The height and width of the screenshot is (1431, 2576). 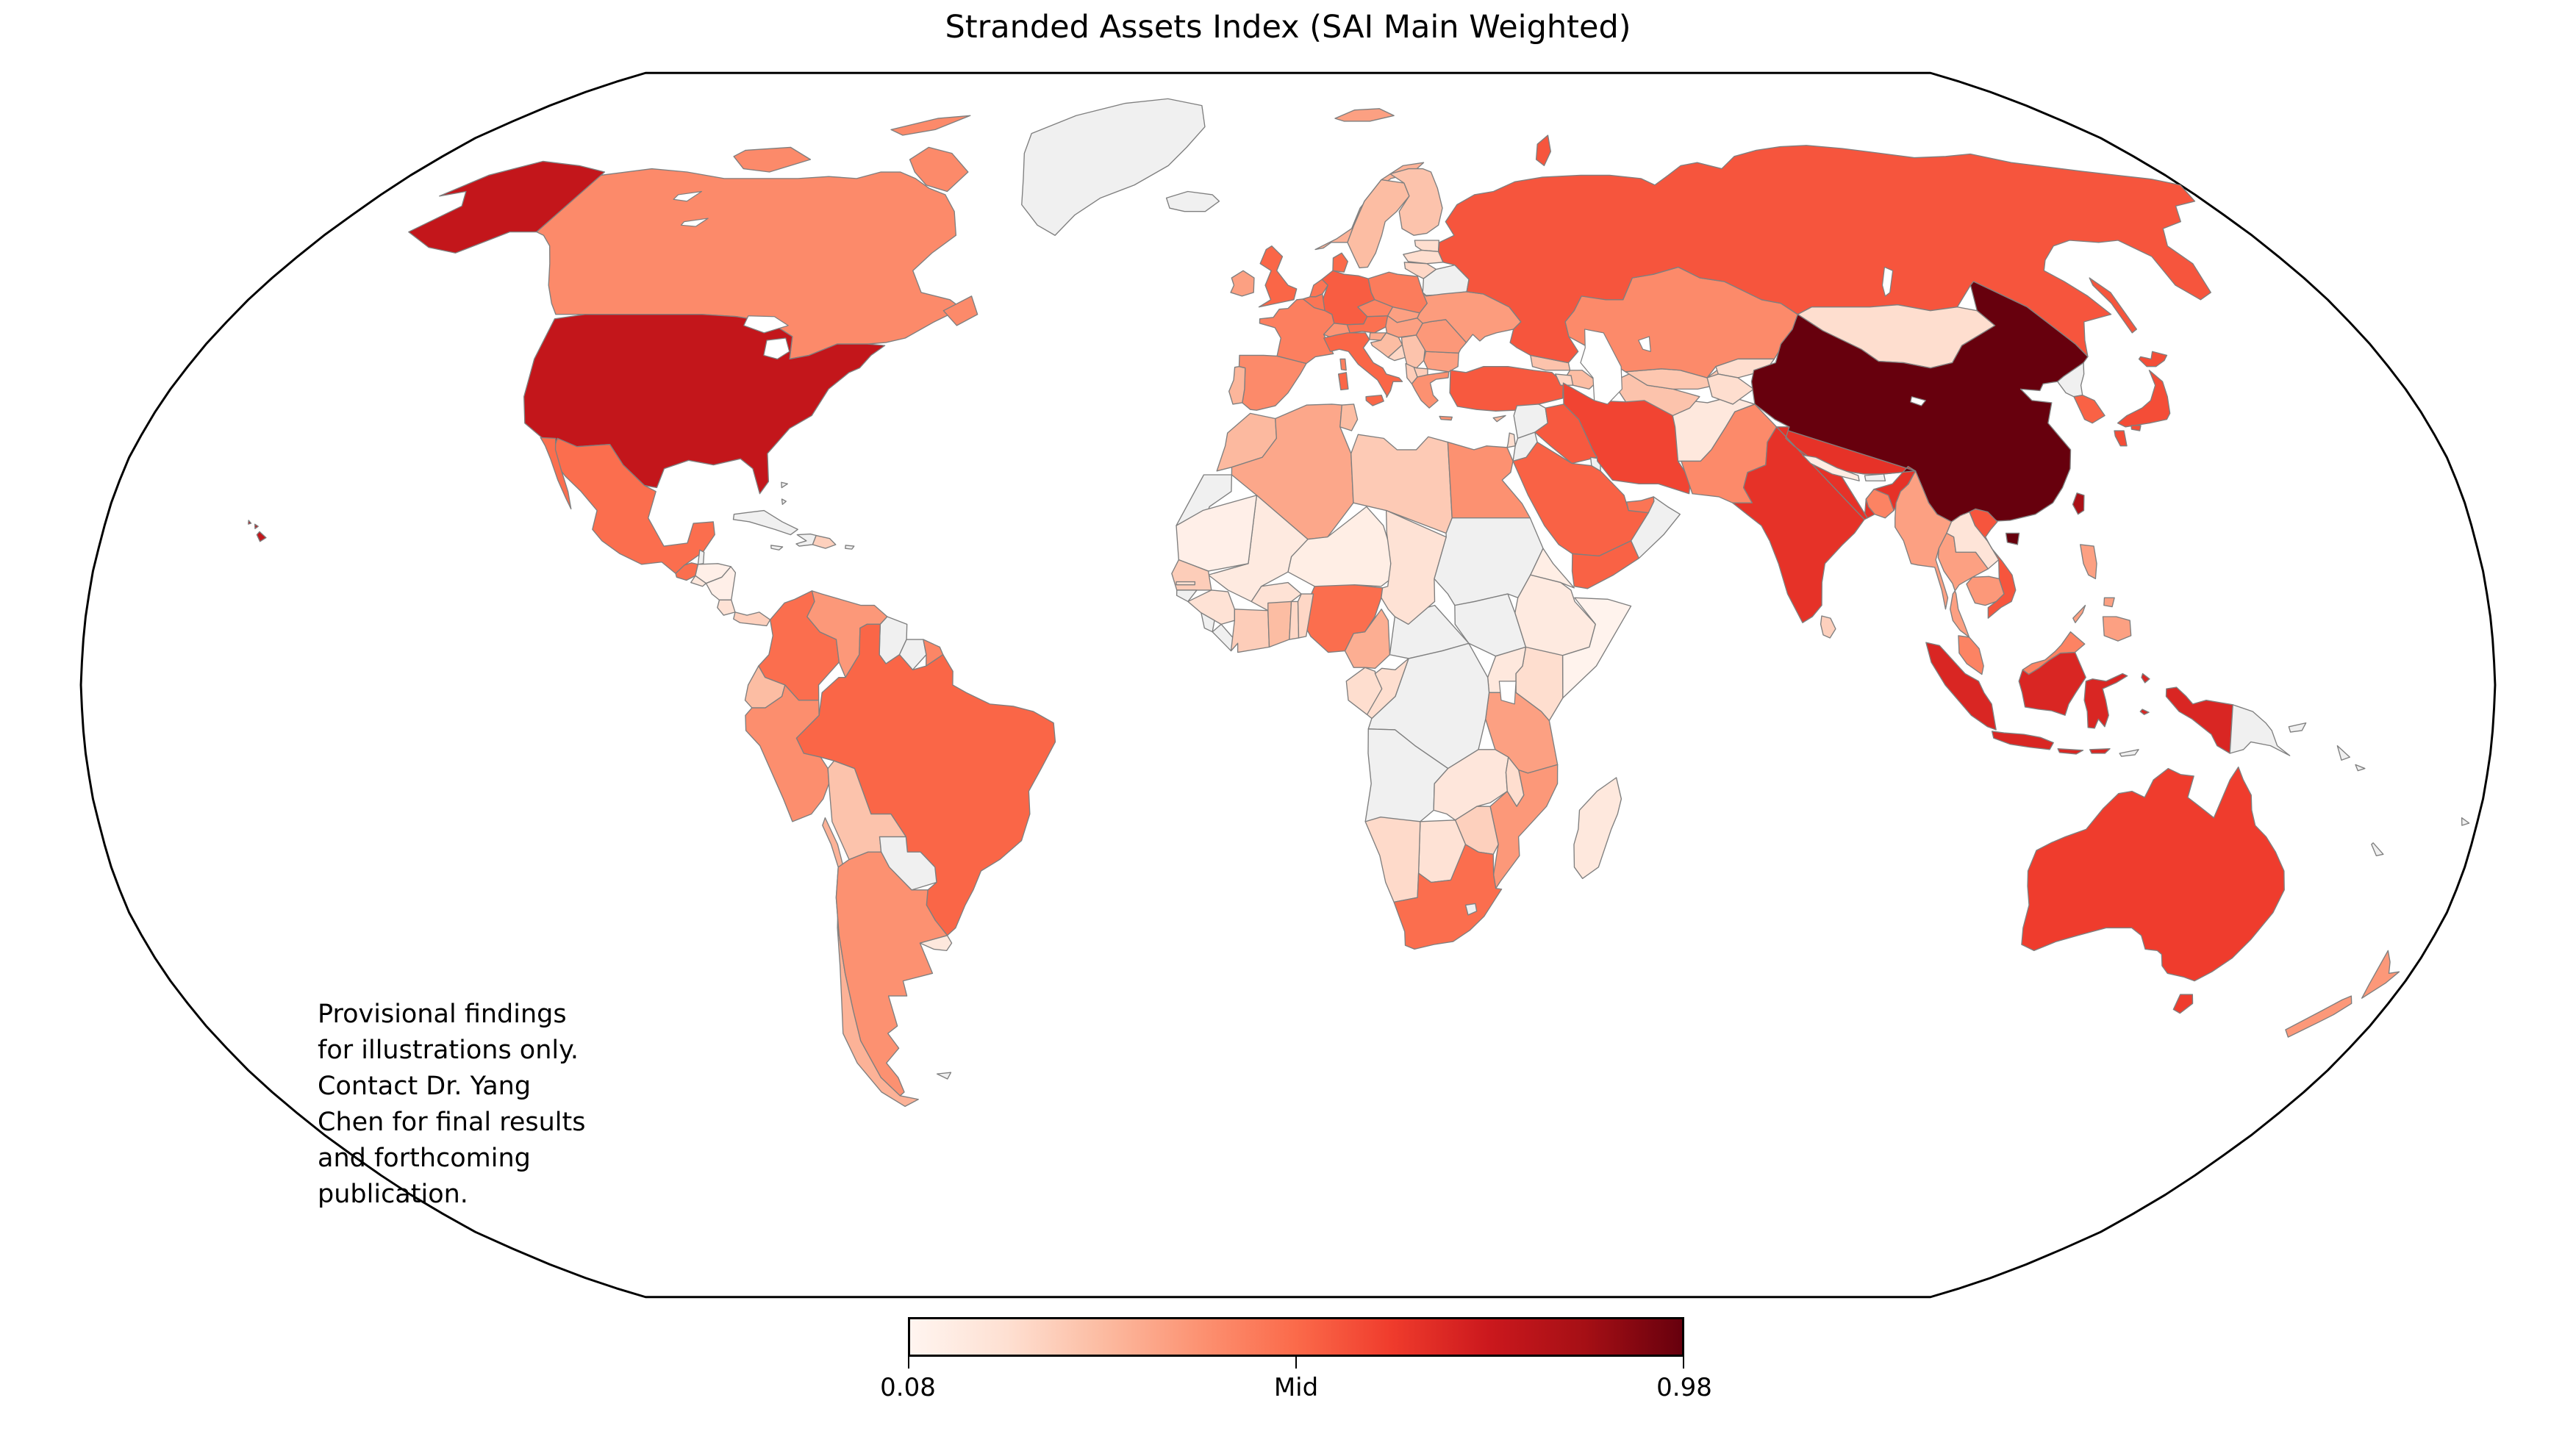 What do you see at coordinates (1340, 262) in the screenshot?
I see `country-denmark` at bounding box center [1340, 262].